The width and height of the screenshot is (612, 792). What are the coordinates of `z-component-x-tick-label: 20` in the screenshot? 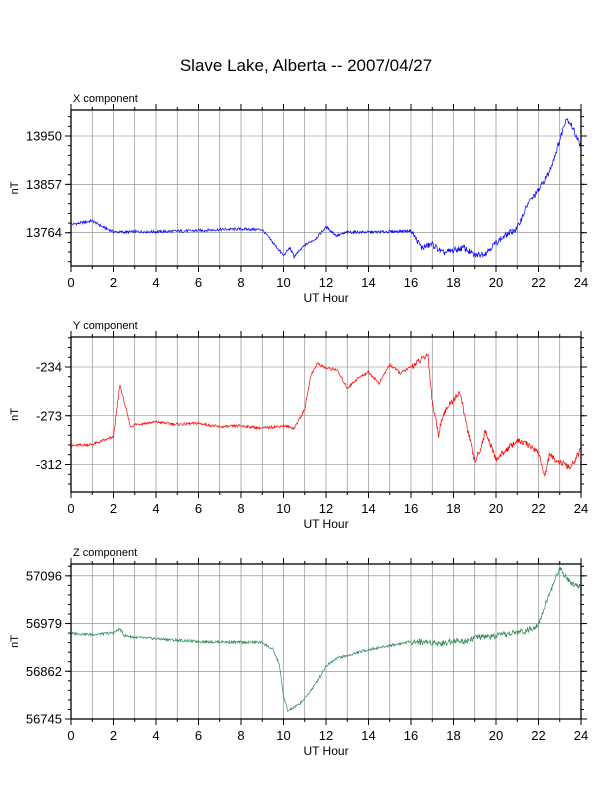 It's located at (496, 735).